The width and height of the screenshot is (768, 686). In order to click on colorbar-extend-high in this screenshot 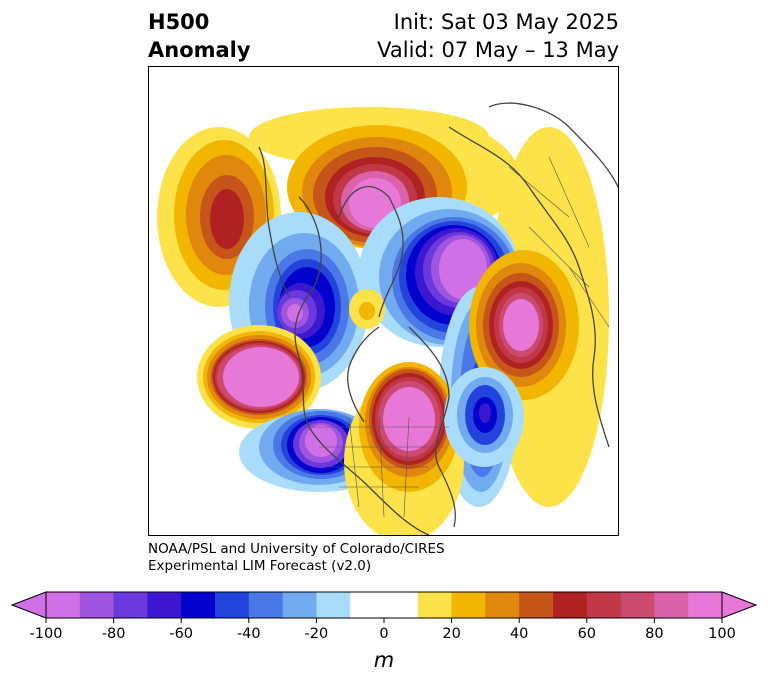, I will do `click(739, 605)`.